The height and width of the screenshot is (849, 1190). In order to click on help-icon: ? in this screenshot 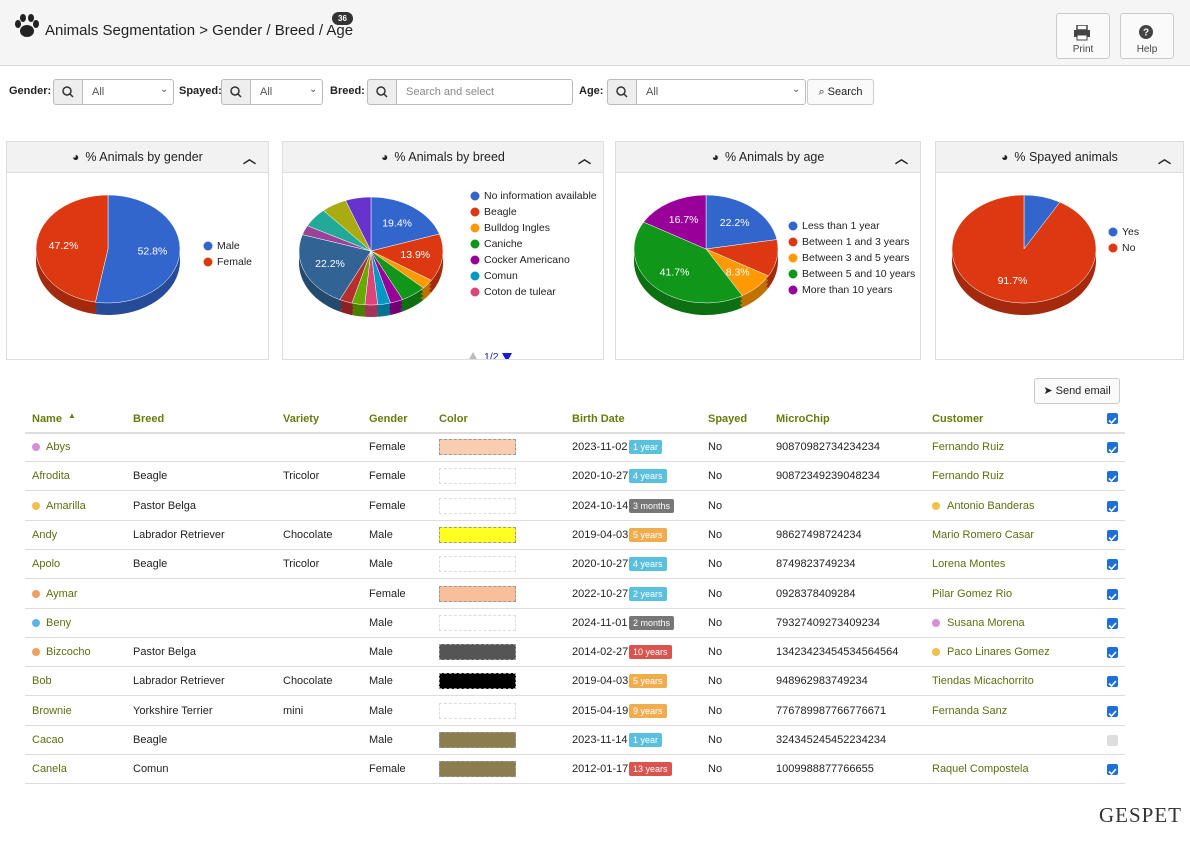, I will do `click(1146, 32)`.